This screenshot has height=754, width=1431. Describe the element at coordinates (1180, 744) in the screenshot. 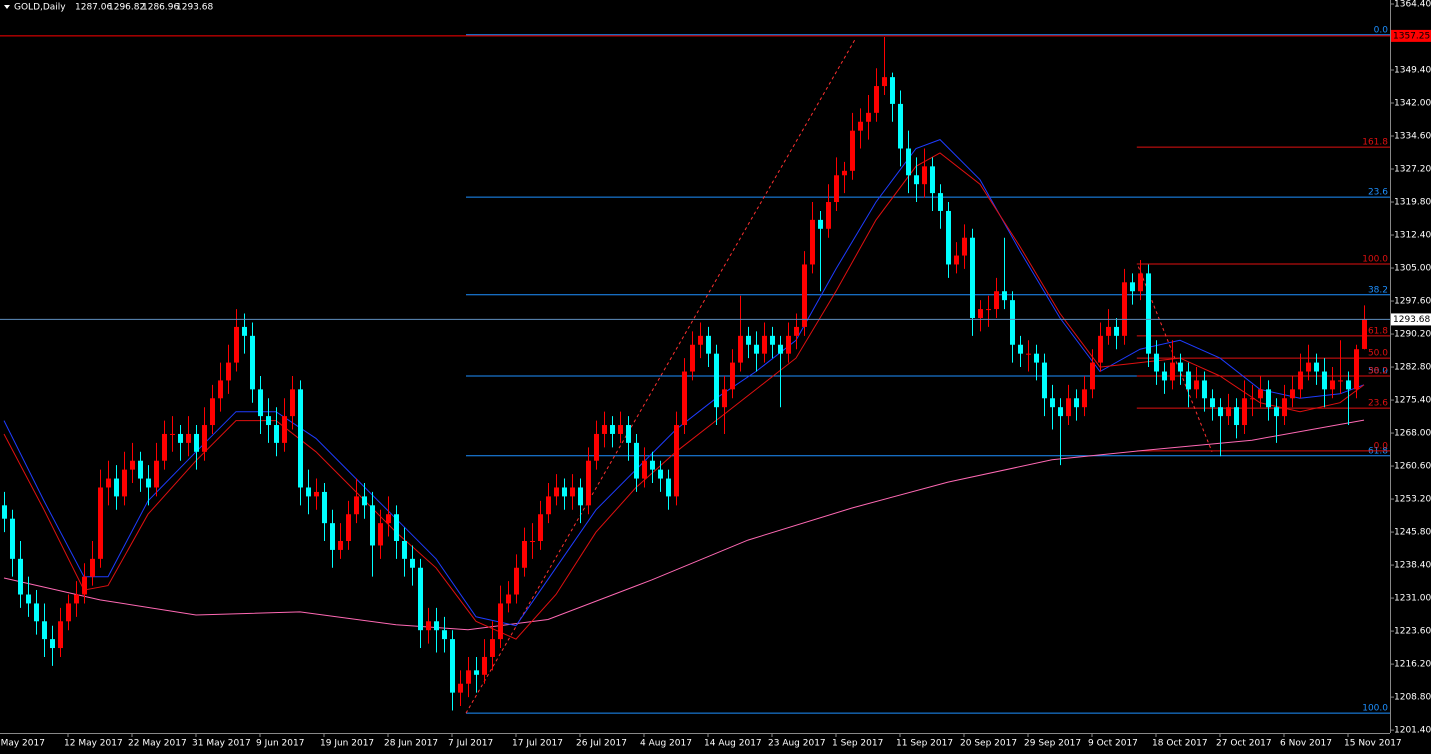

I see `x-tick-label: 18 Oct 2017` at that location.